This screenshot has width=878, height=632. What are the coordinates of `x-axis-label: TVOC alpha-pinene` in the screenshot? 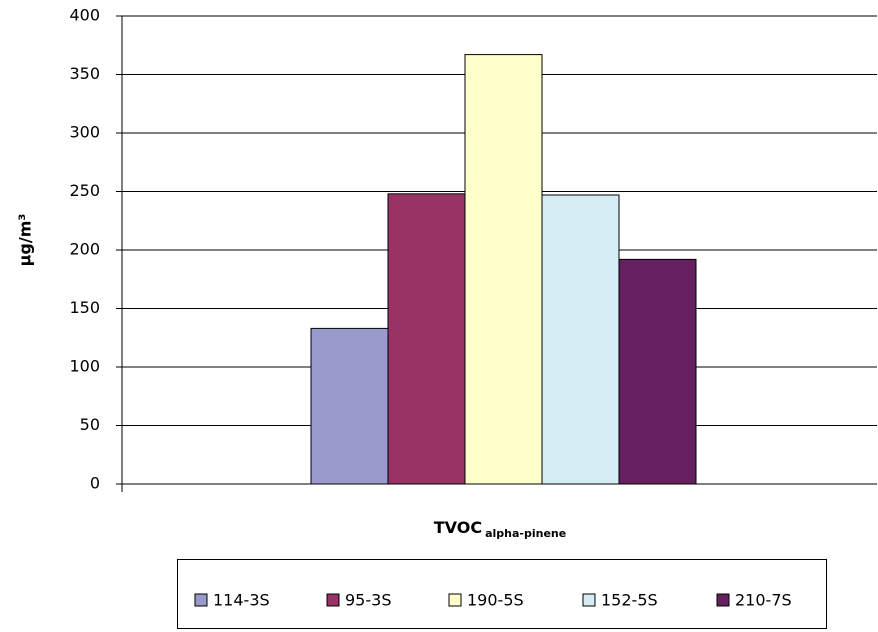 It's located at (500, 529).